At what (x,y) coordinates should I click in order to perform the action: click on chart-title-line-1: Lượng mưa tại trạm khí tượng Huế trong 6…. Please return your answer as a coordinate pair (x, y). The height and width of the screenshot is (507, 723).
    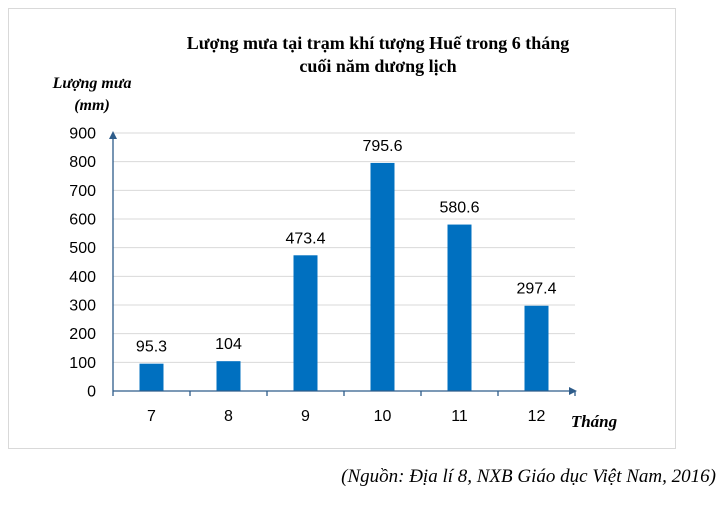
    Looking at the image, I should click on (378, 43).